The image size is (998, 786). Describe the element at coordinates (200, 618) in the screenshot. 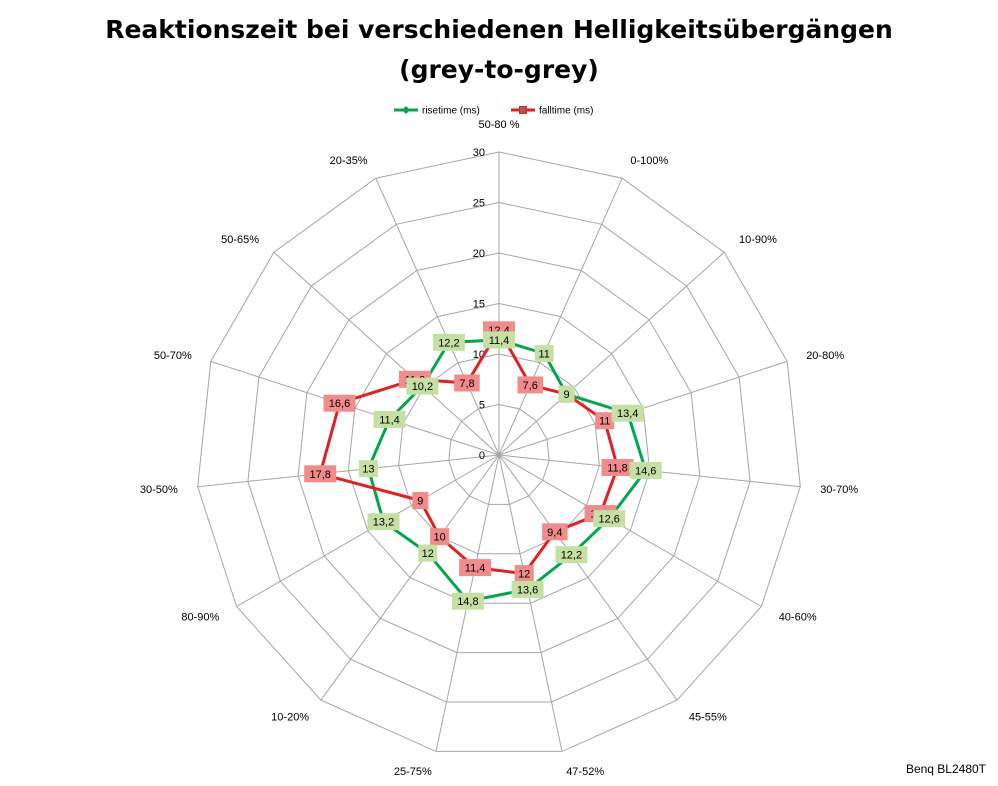

I see `category-label: 80-90%` at that location.